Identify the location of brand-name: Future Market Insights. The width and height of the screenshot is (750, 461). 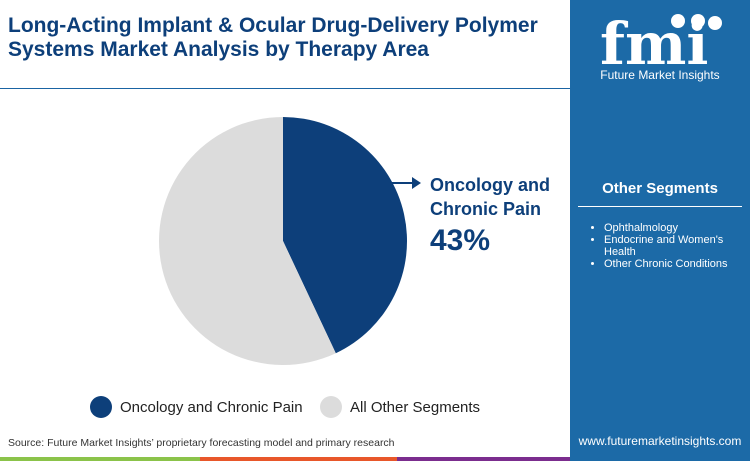
(660, 75).